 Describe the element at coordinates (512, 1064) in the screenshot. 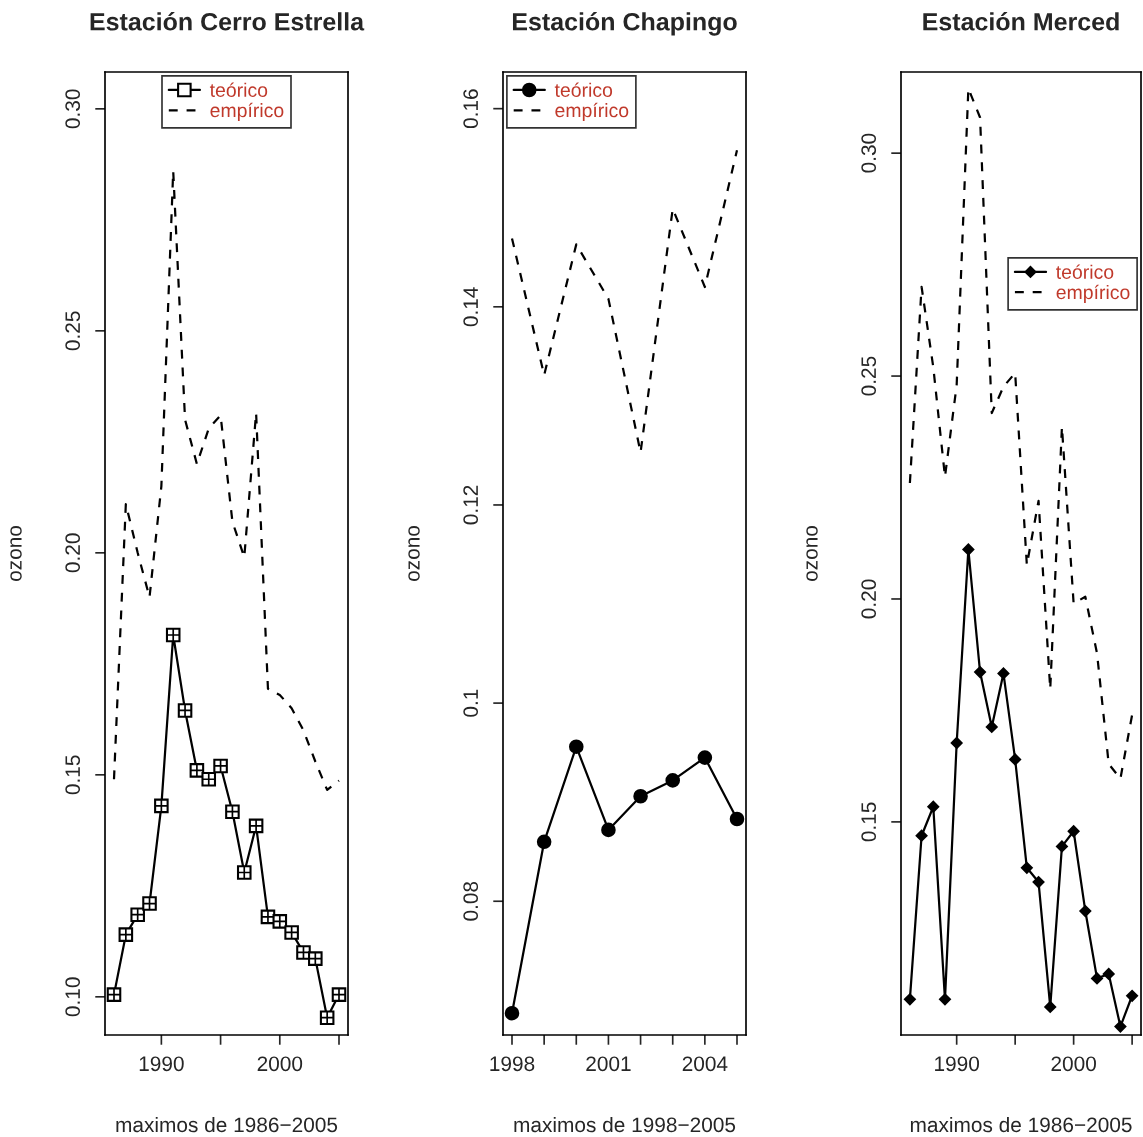

I see `x-tick-label: 1998` at that location.